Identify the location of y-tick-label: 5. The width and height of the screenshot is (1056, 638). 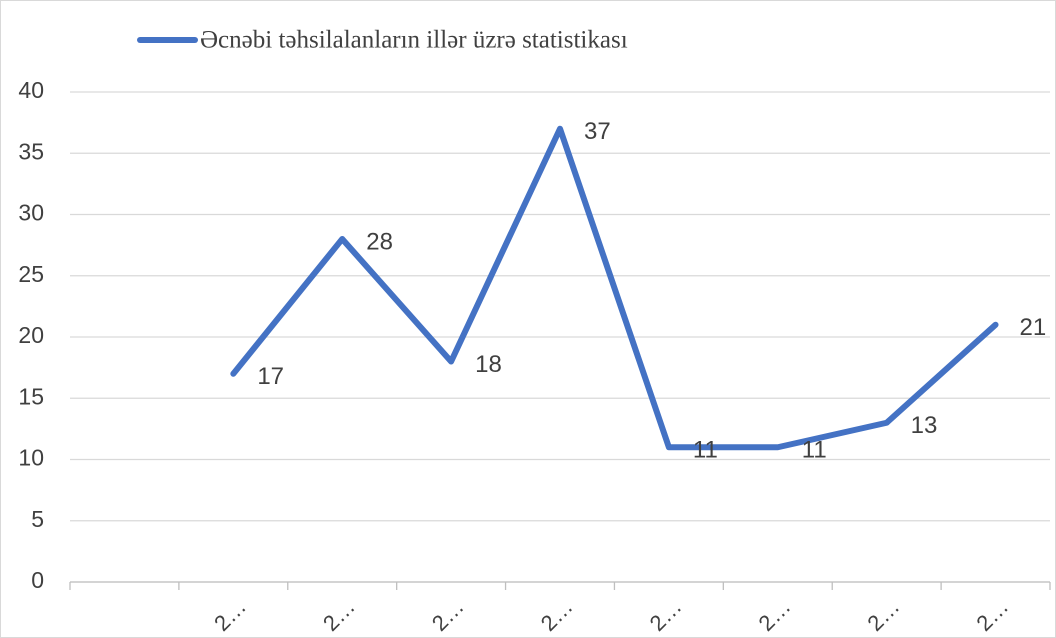
(37, 519).